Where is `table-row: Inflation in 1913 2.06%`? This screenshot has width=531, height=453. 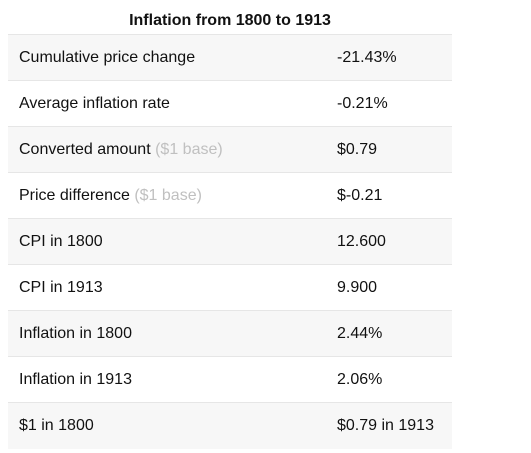
table-row: Inflation in 1913 2.06% is located at coordinates (230, 379).